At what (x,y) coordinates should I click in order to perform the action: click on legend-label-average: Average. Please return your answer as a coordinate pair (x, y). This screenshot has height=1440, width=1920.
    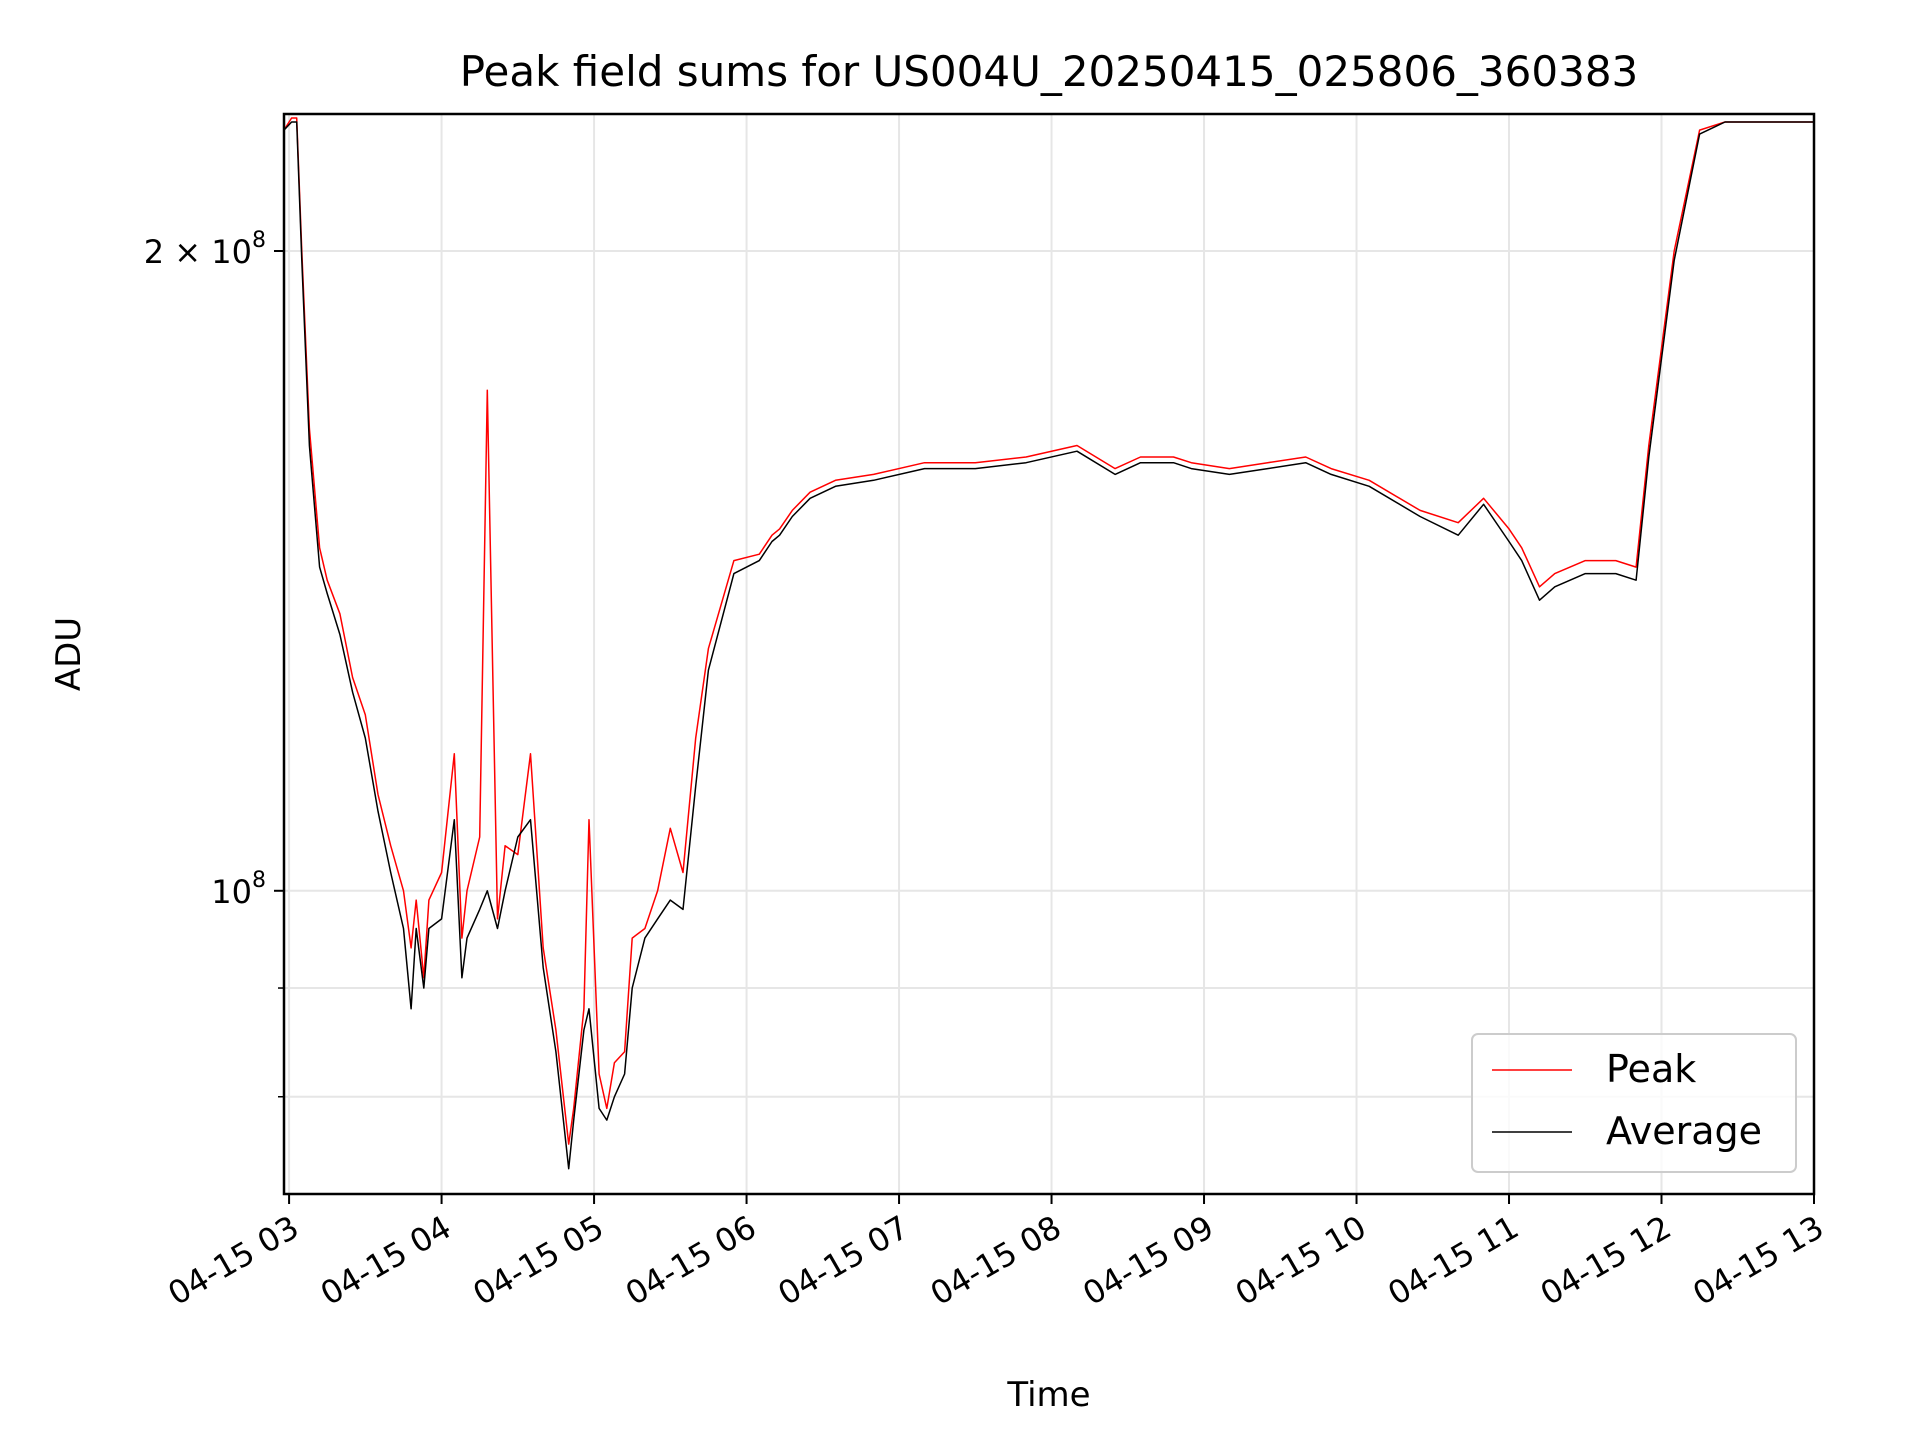
    Looking at the image, I should click on (1684, 1131).